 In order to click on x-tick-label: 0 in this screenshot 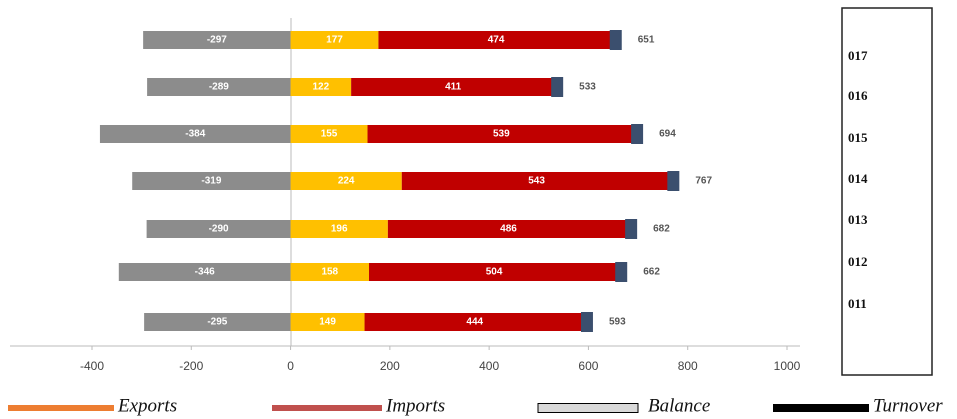, I will do `click(290, 366)`.